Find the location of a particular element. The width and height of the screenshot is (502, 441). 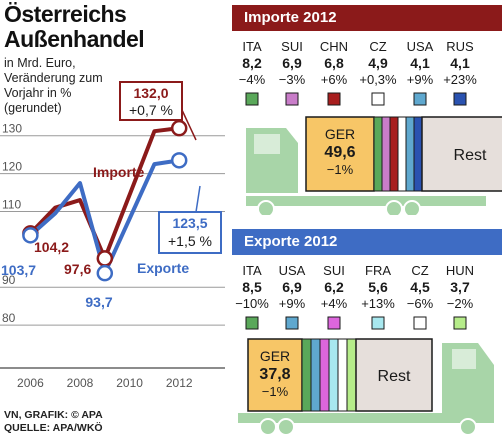

country-code: HUN is located at coordinates (460, 270).